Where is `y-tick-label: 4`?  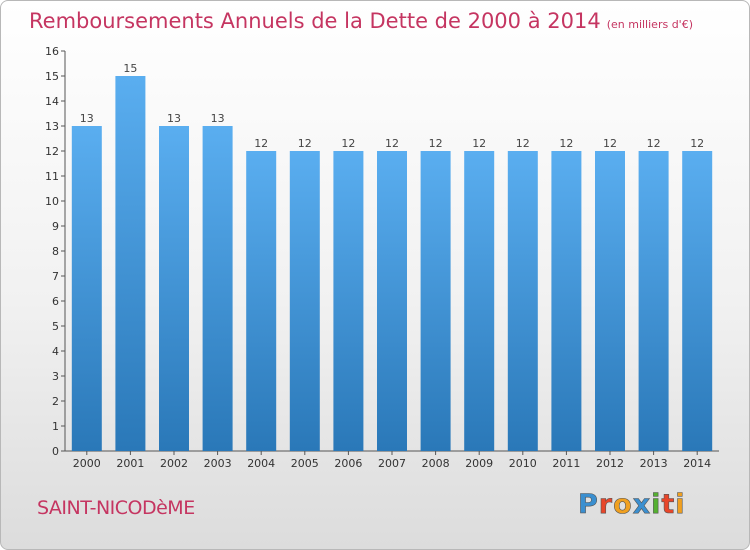 y-tick-label: 4 is located at coordinates (55, 351).